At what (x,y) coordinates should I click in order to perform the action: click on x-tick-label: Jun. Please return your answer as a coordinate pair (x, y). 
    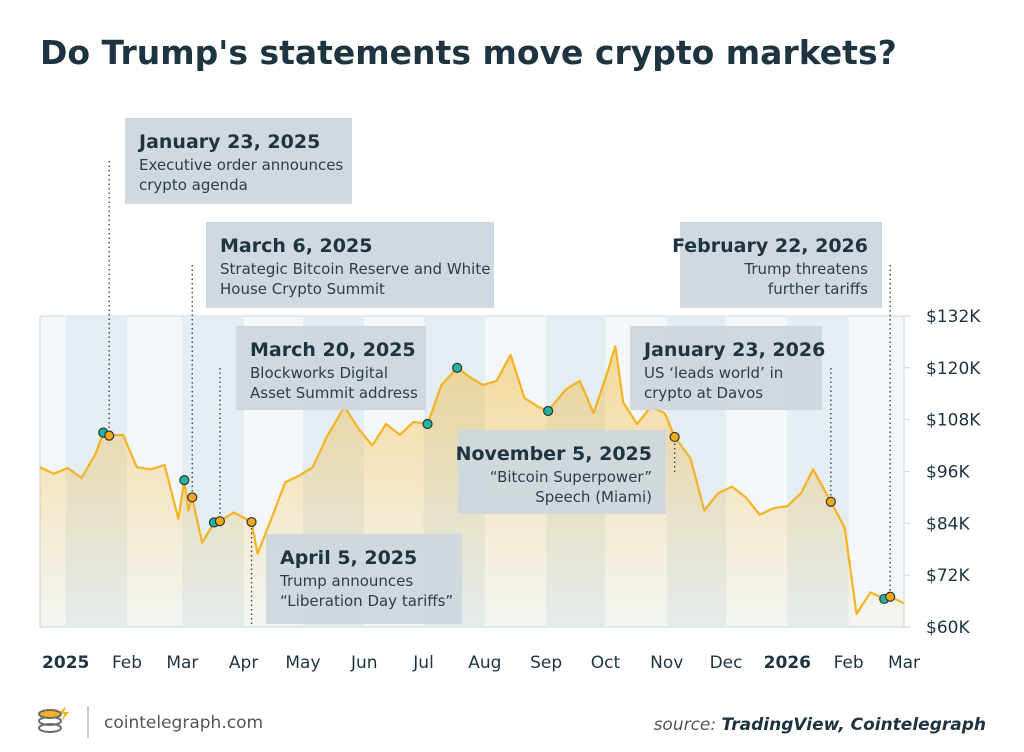
    Looking at the image, I should click on (364, 663).